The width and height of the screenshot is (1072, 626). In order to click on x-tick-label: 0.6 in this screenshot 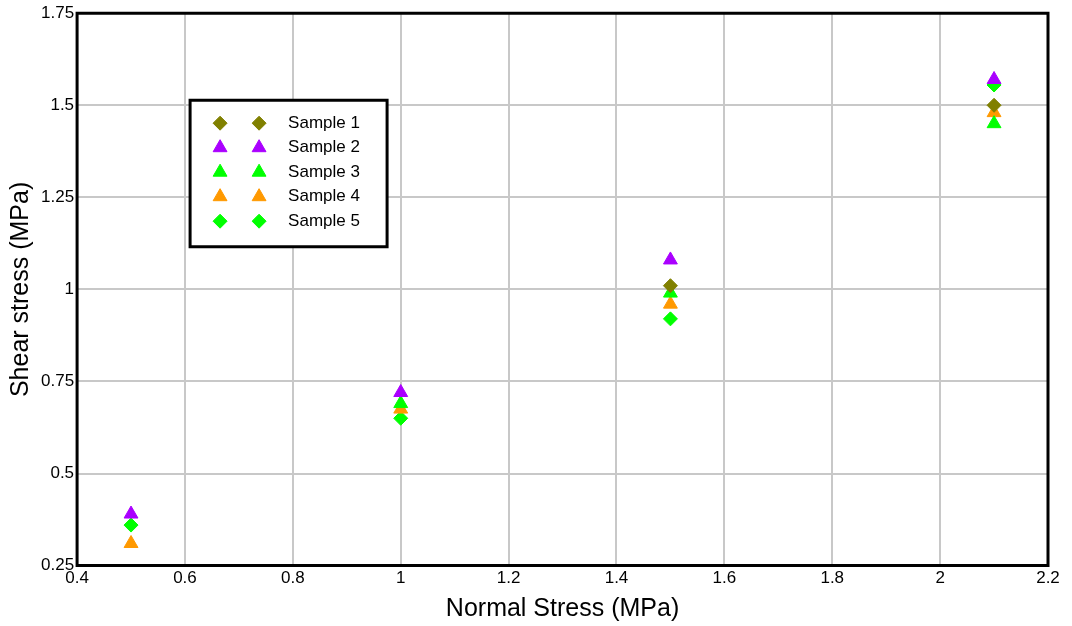, I will do `click(185, 578)`.